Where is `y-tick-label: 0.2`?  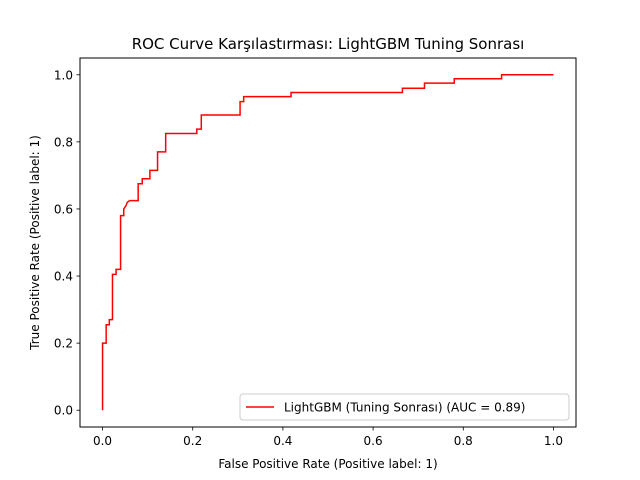 y-tick-label: 0.2 is located at coordinates (63, 344).